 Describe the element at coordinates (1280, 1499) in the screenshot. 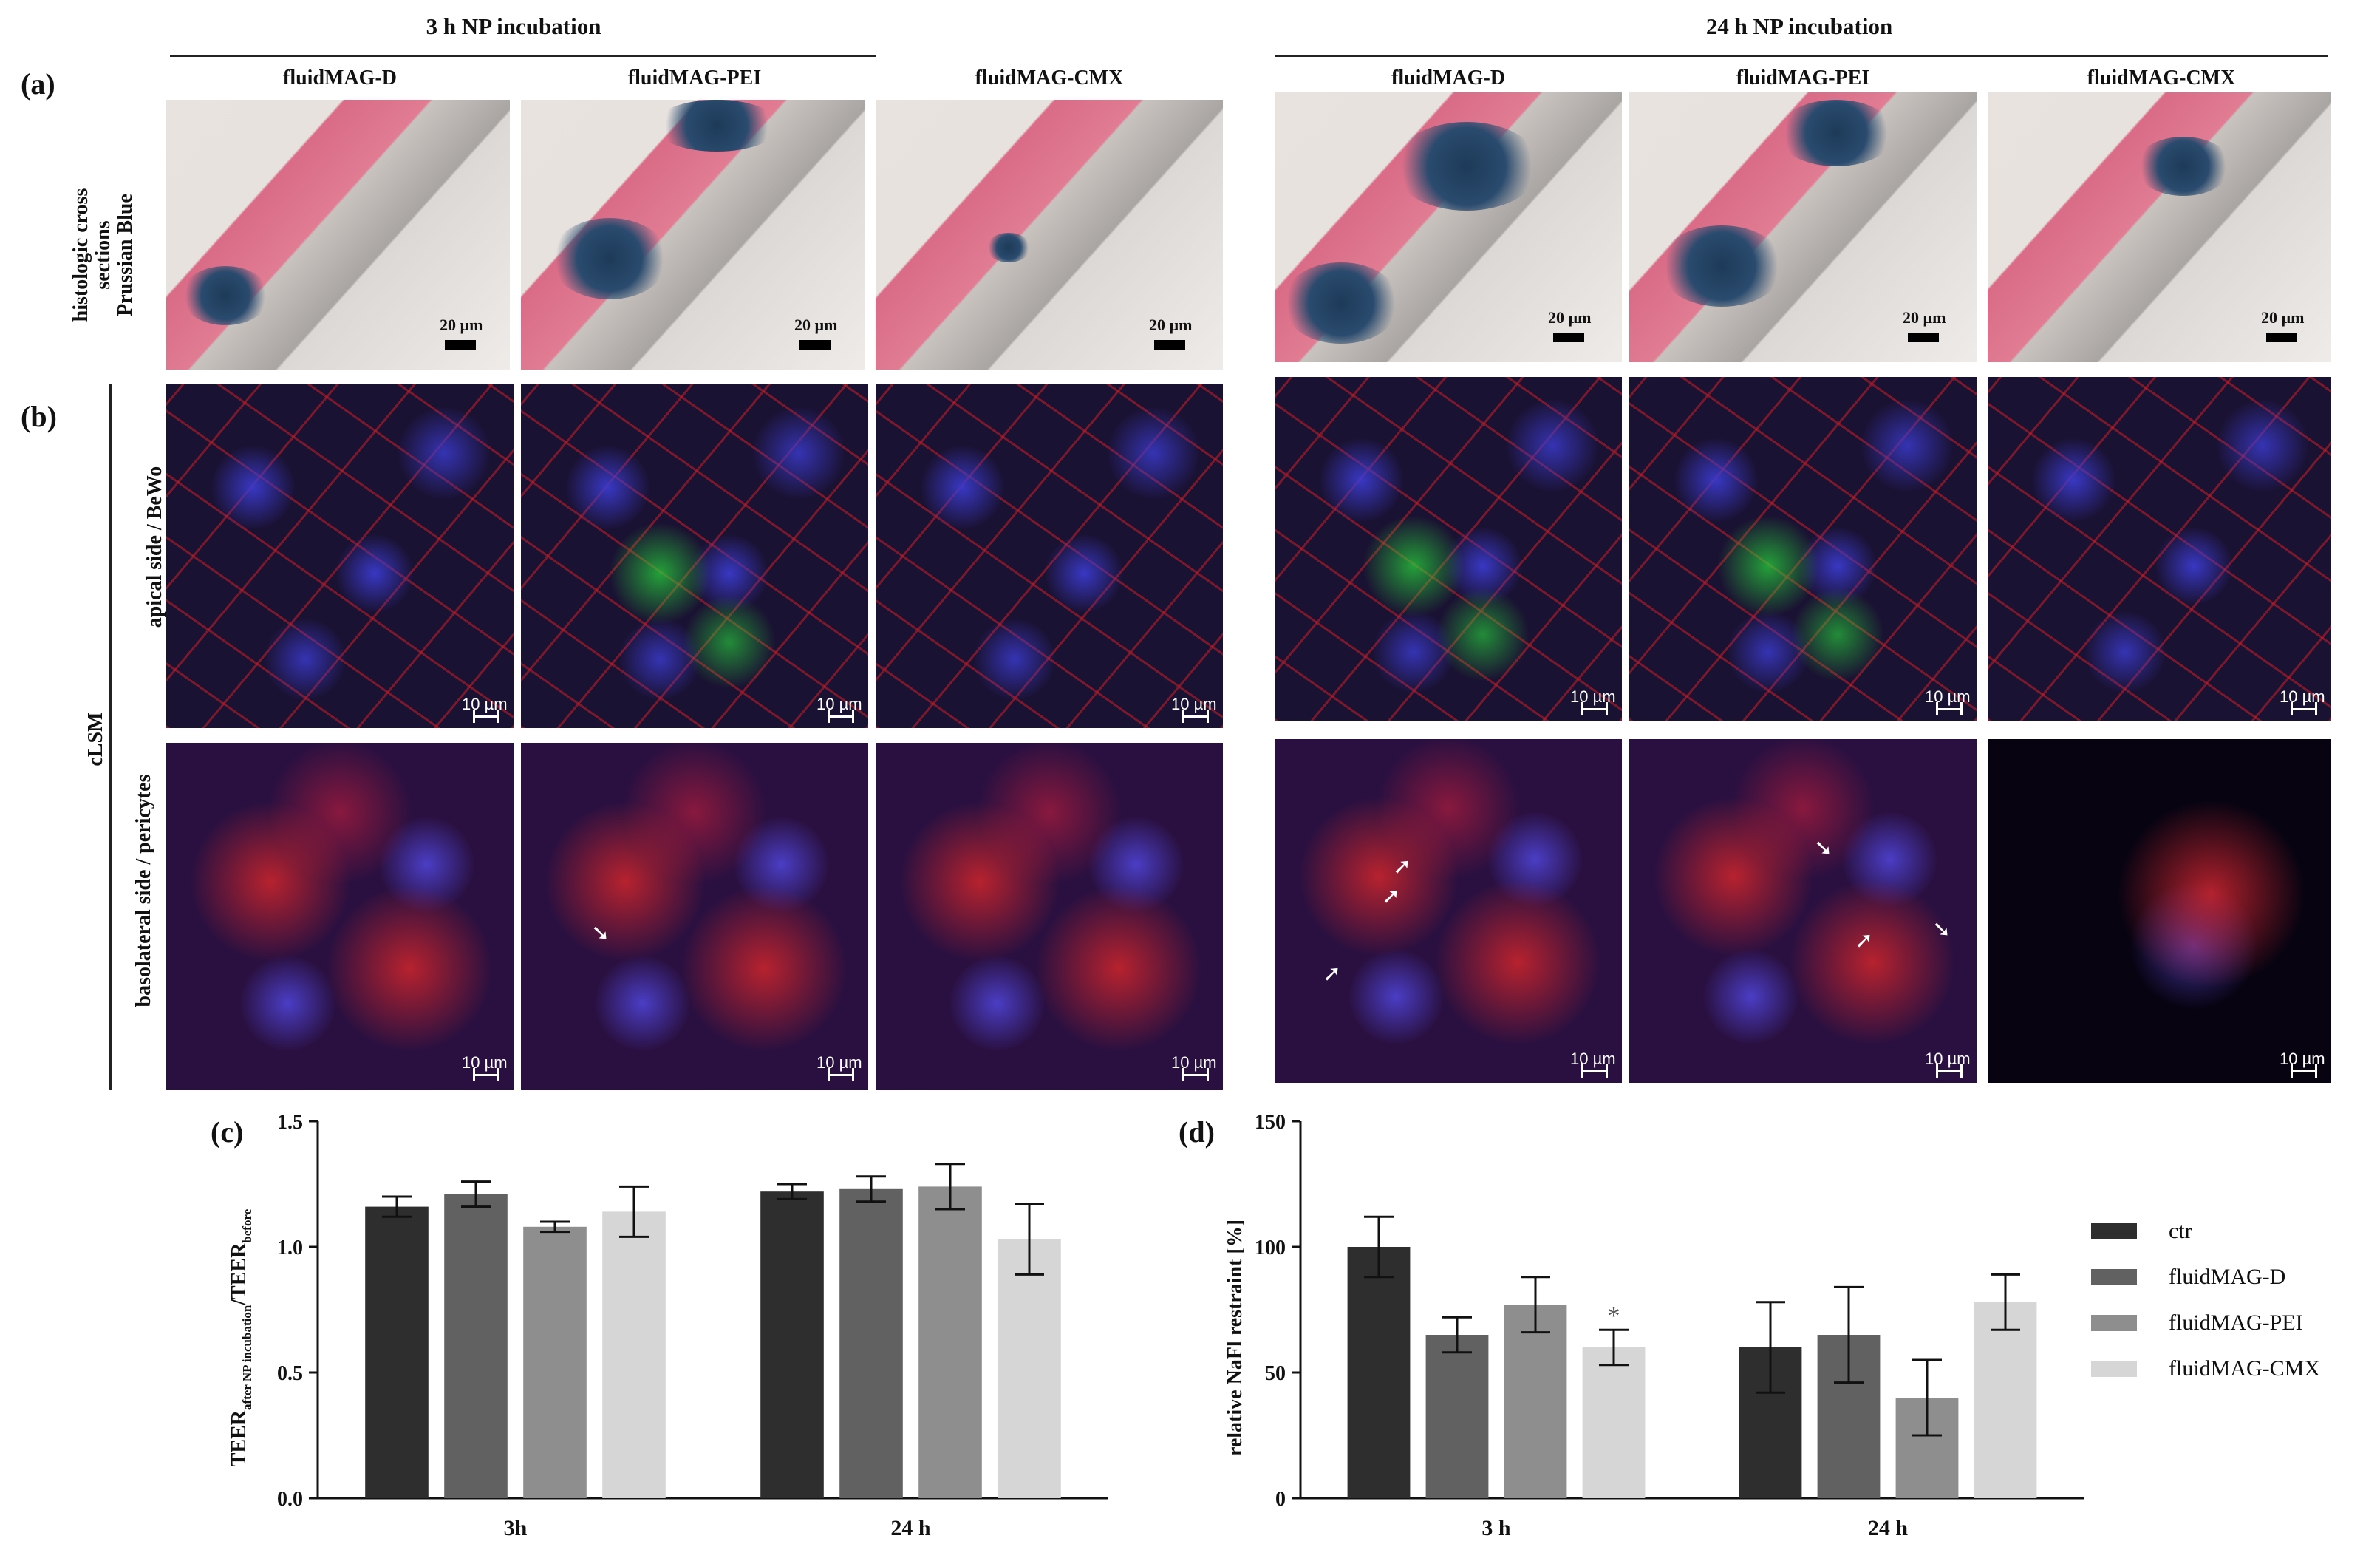

I see `y-tick-label: 0` at that location.